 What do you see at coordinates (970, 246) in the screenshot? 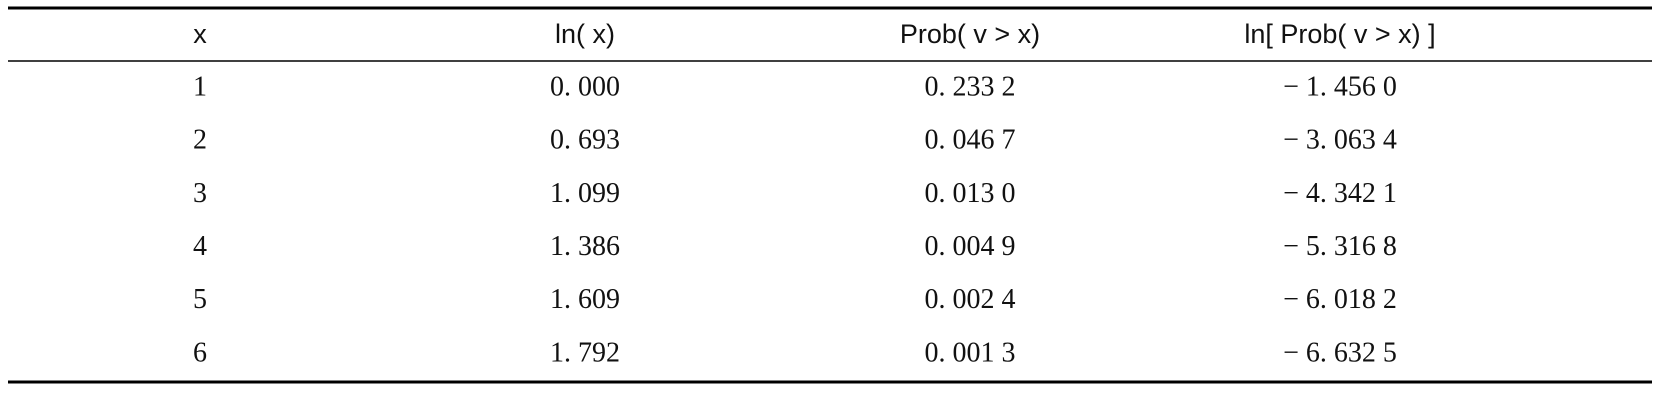
I see `cell: 0. 004 9` at bounding box center [970, 246].